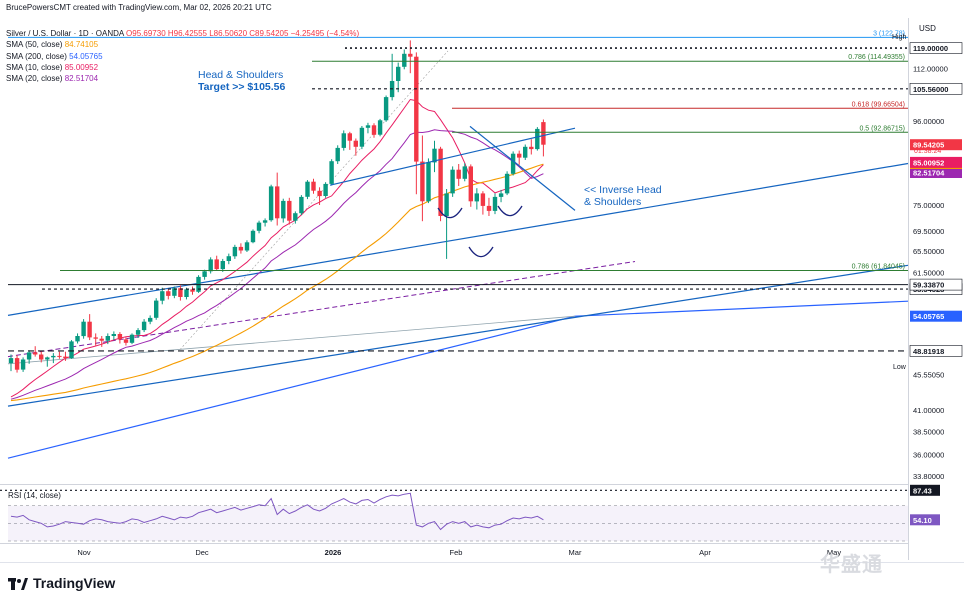  What do you see at coordinates (834, 552) in the screenshot?
I see `time-tick: May` at bounding box center [834, 552].